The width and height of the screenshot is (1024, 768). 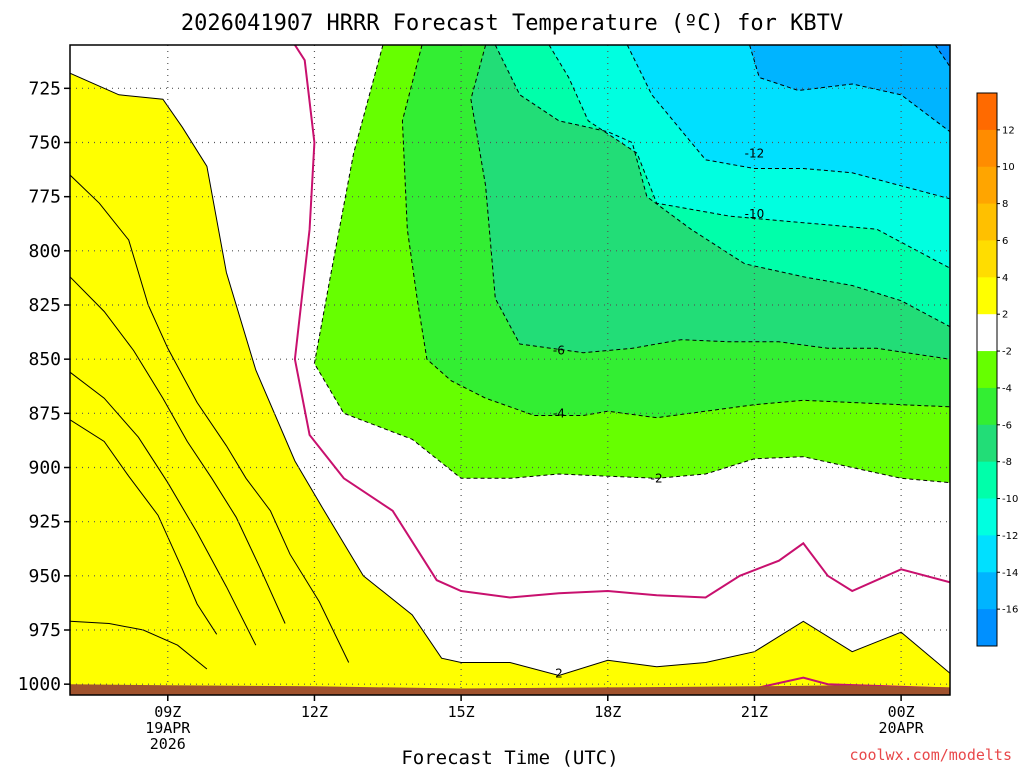 I want to click on temp-region--16, so click(x=942, y=56).